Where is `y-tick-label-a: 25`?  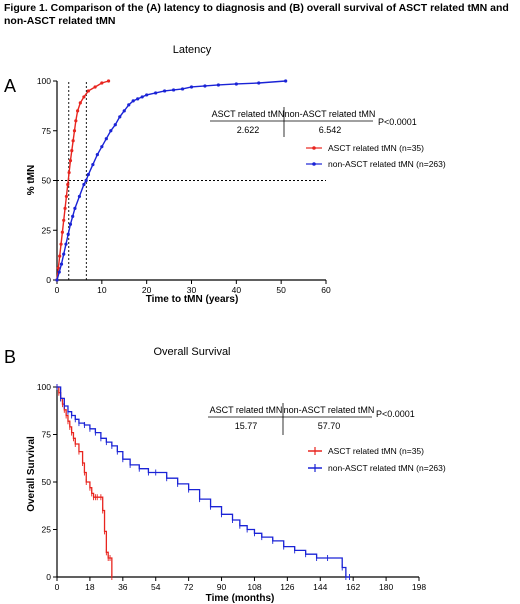
y-tick-label-a: 25 is located at coordinates (47, 230).